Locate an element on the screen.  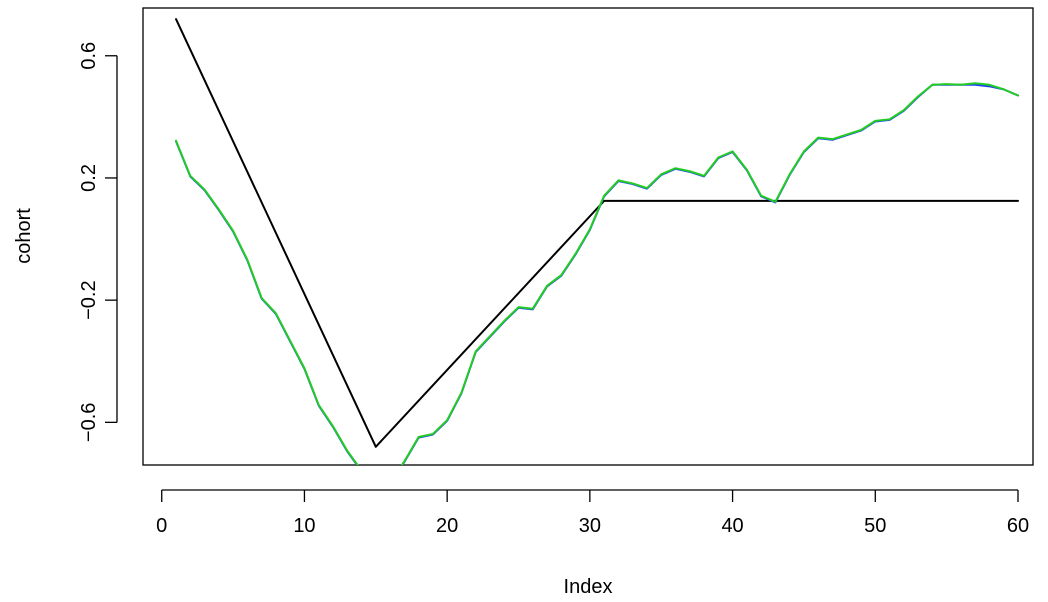
x-axis-label: Index is located at coordinates (588, 587).